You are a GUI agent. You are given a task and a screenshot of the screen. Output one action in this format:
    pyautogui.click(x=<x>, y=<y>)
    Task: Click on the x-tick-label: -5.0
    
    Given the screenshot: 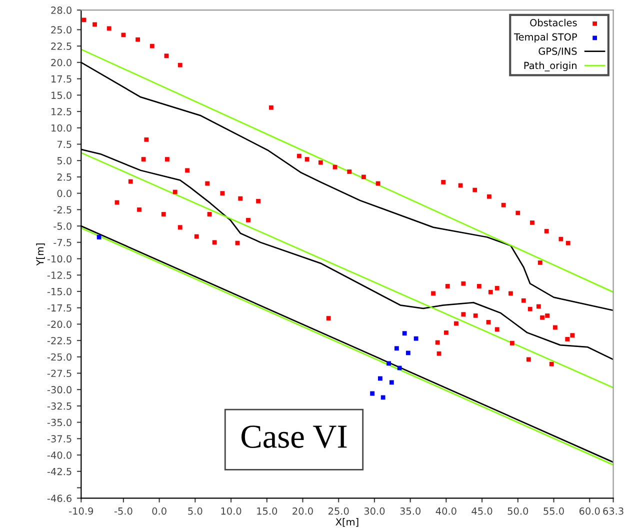 What is the action you would take?
    pyautogui.click(x=123, y=511)
    